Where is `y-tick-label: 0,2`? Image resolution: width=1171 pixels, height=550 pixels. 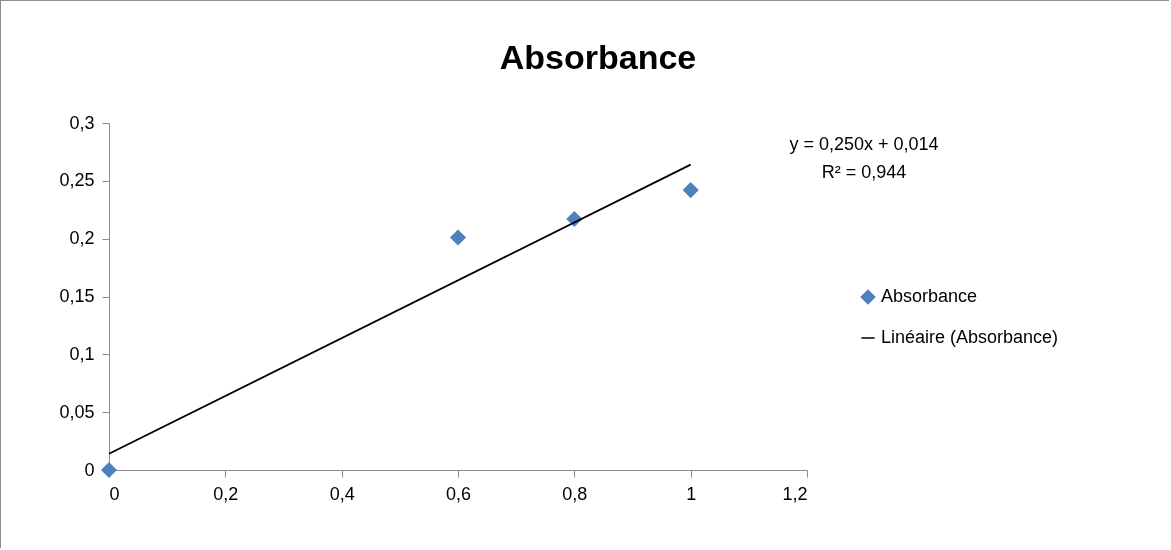 y-tick-label: 0,2 is located at coordinates (82, 238).